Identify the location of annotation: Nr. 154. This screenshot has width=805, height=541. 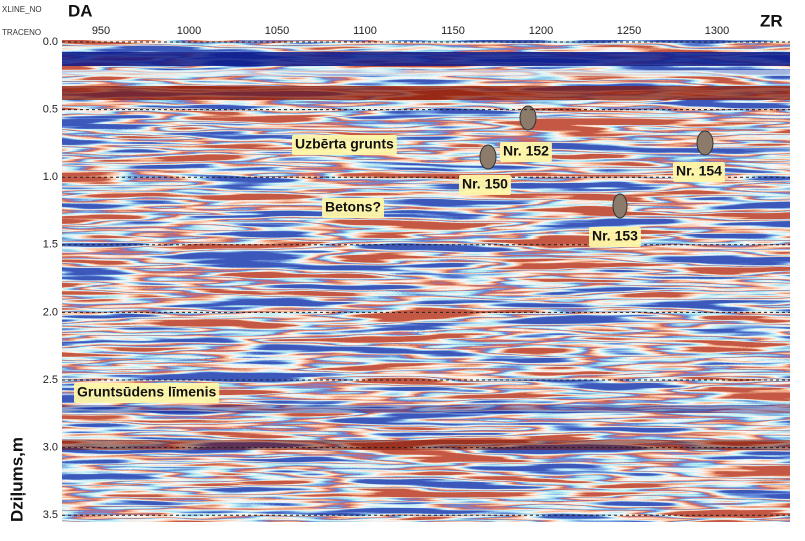
(699, 171).